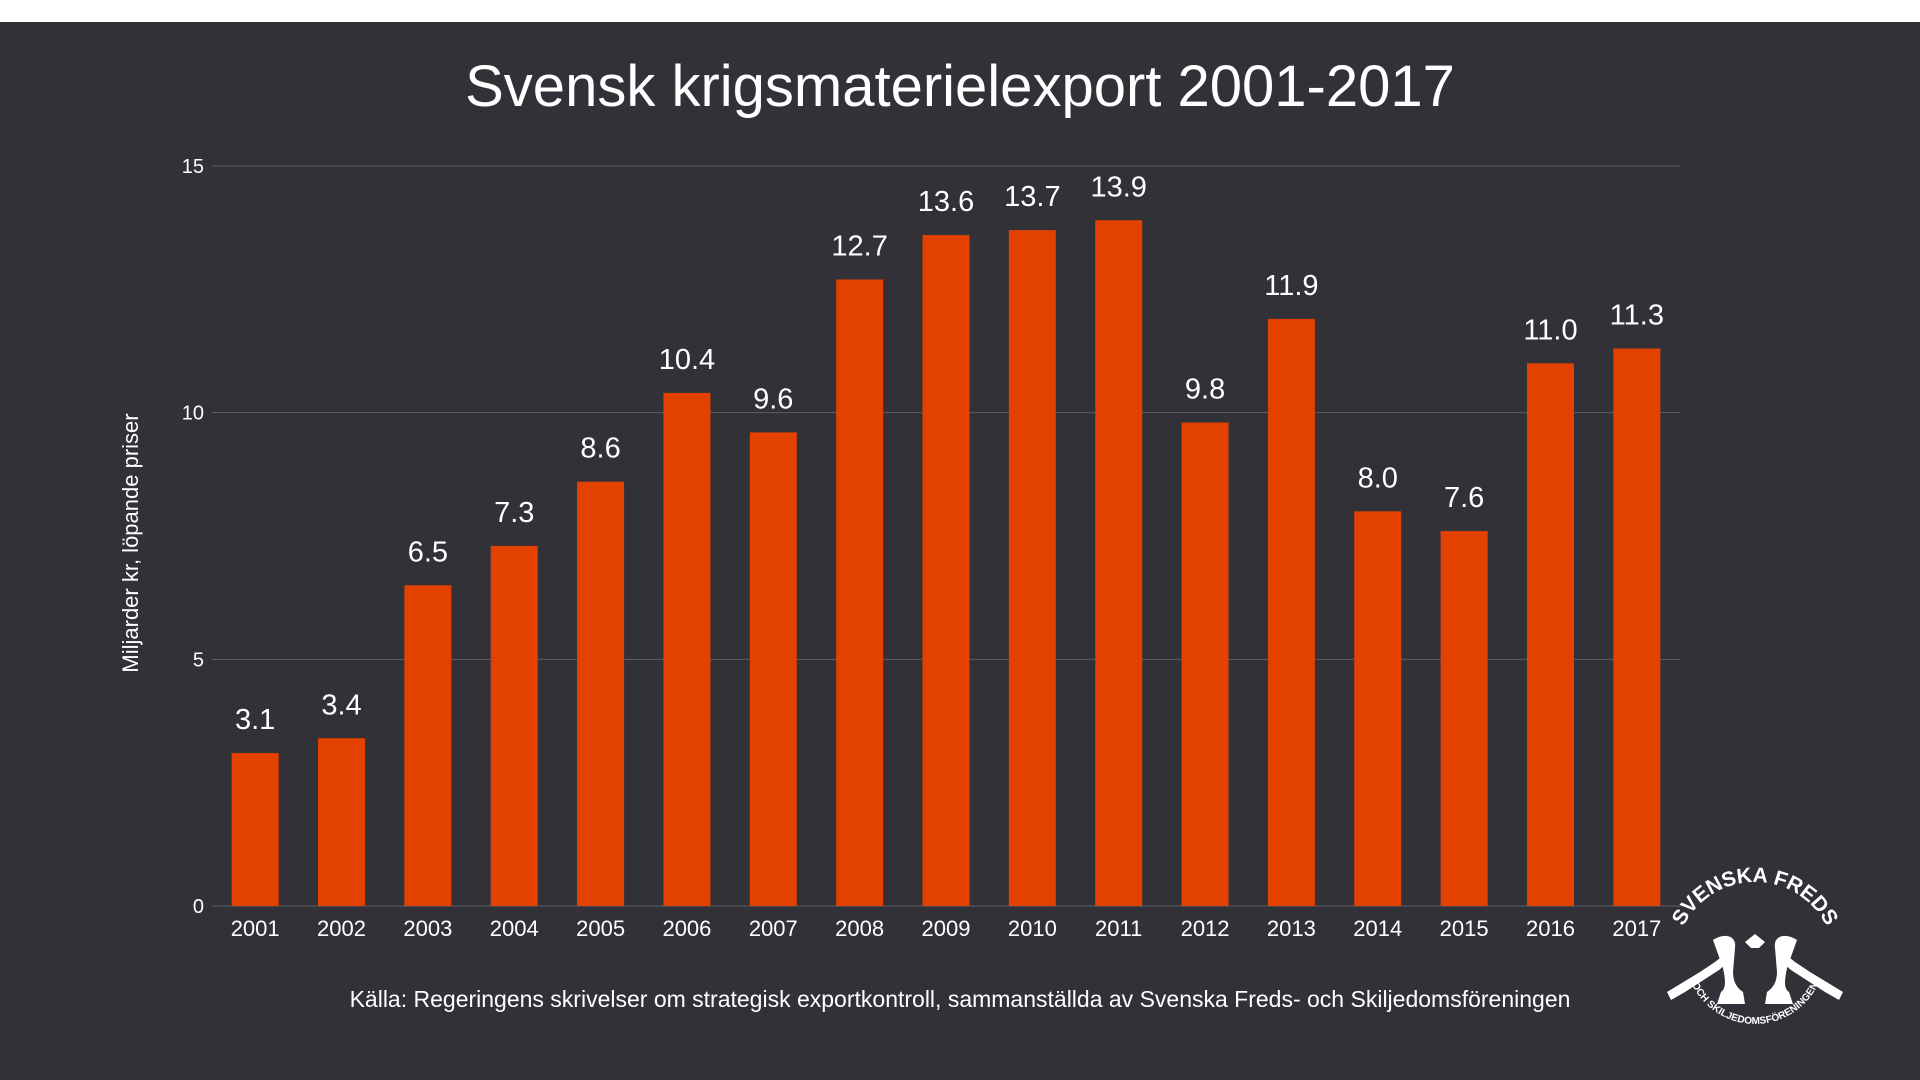  I want to click on bar-2007, so click(773, 669).